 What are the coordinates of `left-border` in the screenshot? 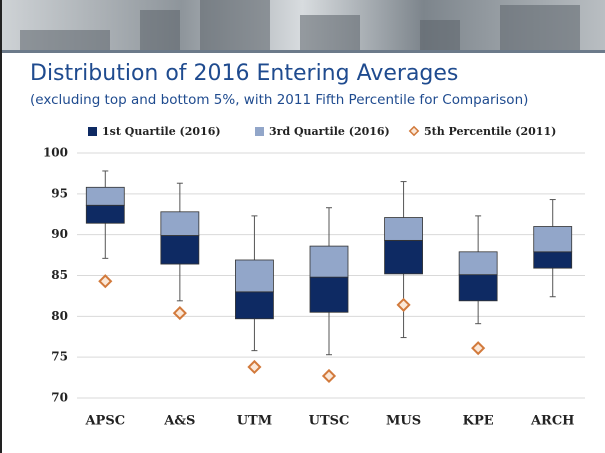 It's located at (1, 226).